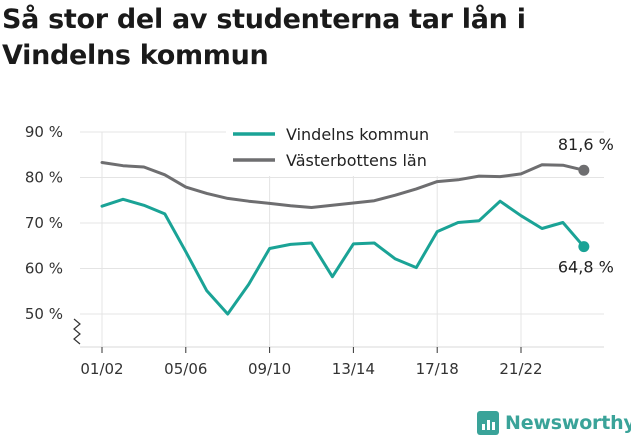 The height and width of the screenshot is (439, 631). I want to click on series-end-points: 64,8 % 81,6 %, so click(586, 205).